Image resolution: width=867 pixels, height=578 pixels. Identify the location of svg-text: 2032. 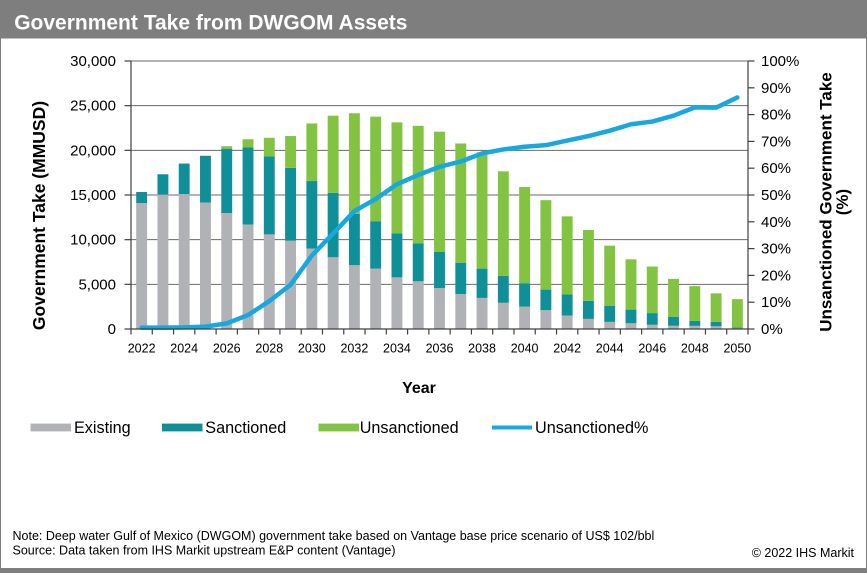
(354, 349).